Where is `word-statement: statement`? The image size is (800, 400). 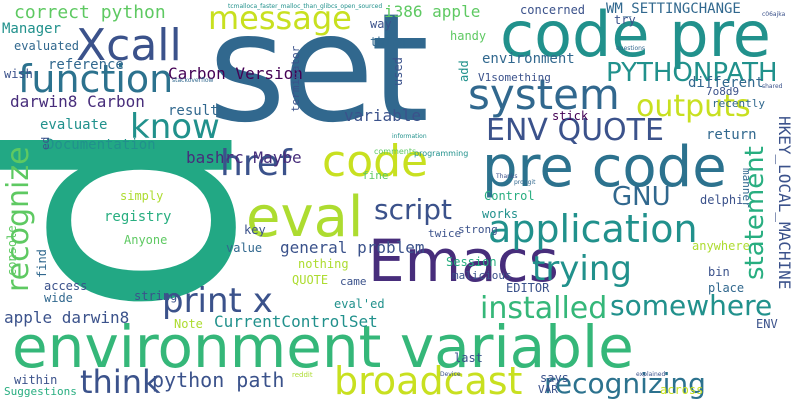
word-statement: statement is located at coordinates (755, 213).